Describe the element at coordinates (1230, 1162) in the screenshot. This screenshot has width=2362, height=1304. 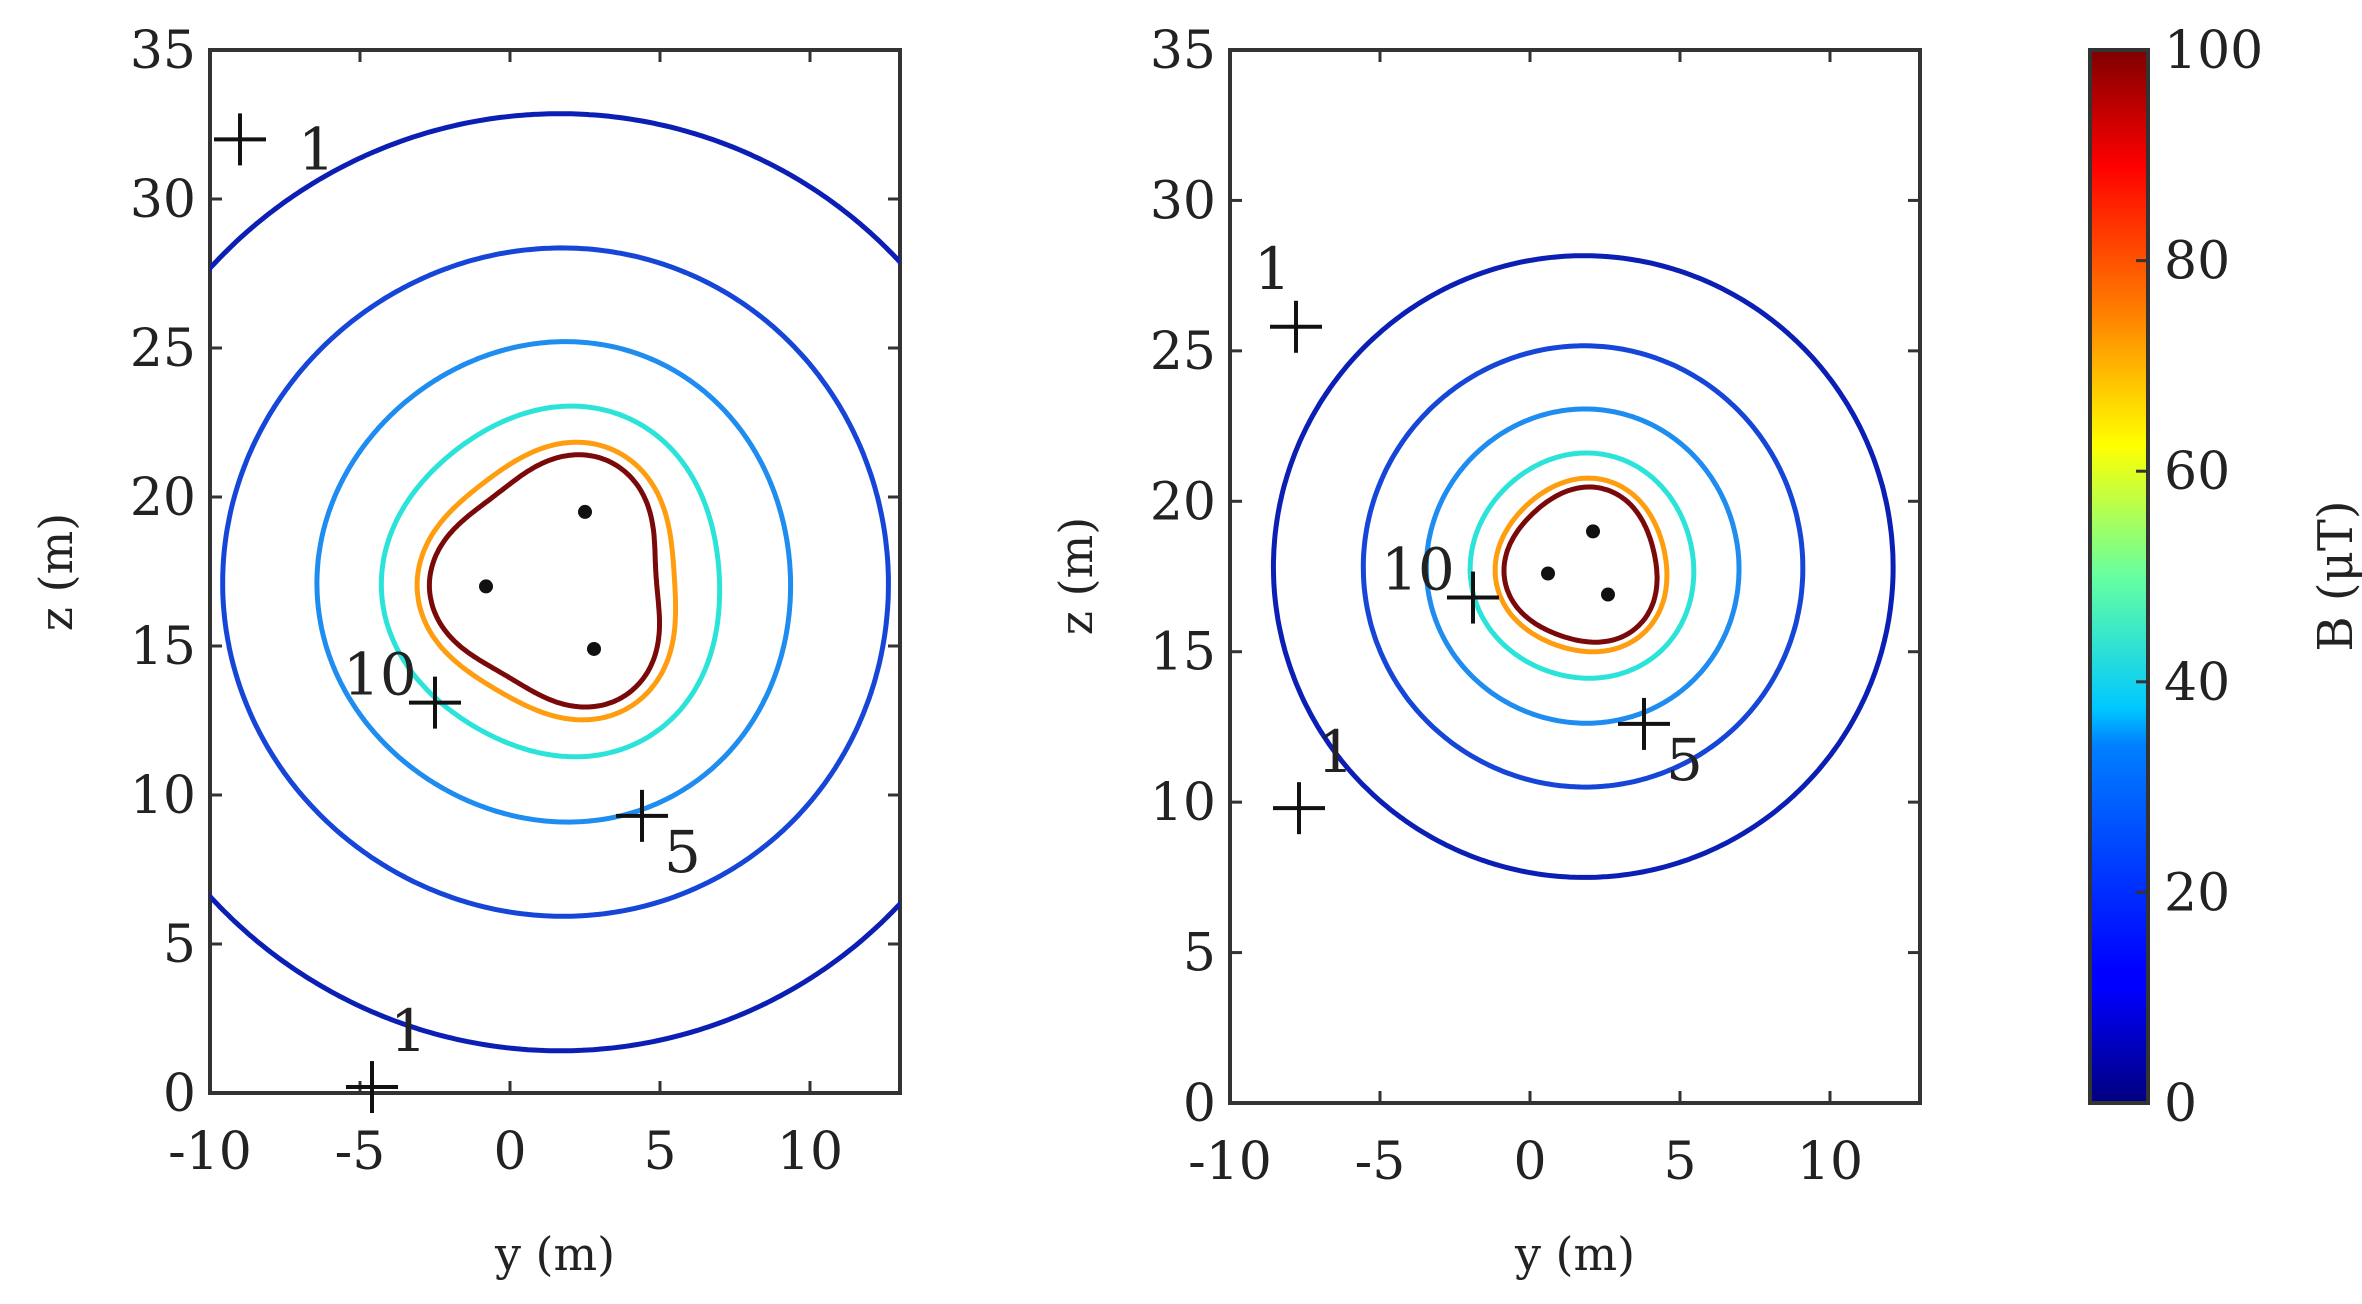
I see `right-xtick-label: -10` at that location.